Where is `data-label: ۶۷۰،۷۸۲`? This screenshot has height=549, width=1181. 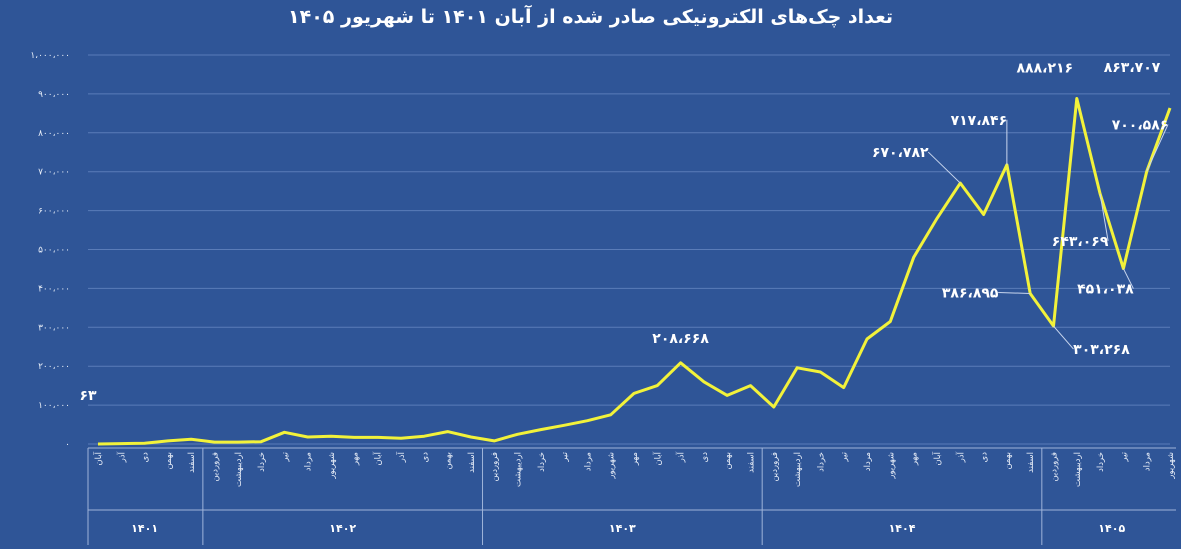
data-label: ۶۷۰،۷۸۲ is located at coordinates (900, 153).